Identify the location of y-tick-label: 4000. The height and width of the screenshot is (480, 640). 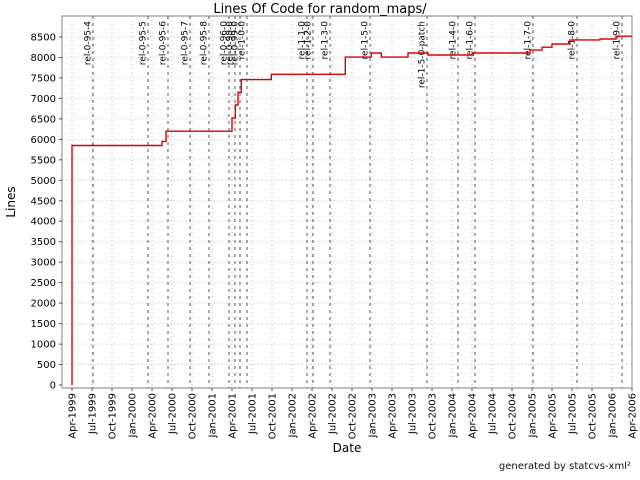
(43, 222).